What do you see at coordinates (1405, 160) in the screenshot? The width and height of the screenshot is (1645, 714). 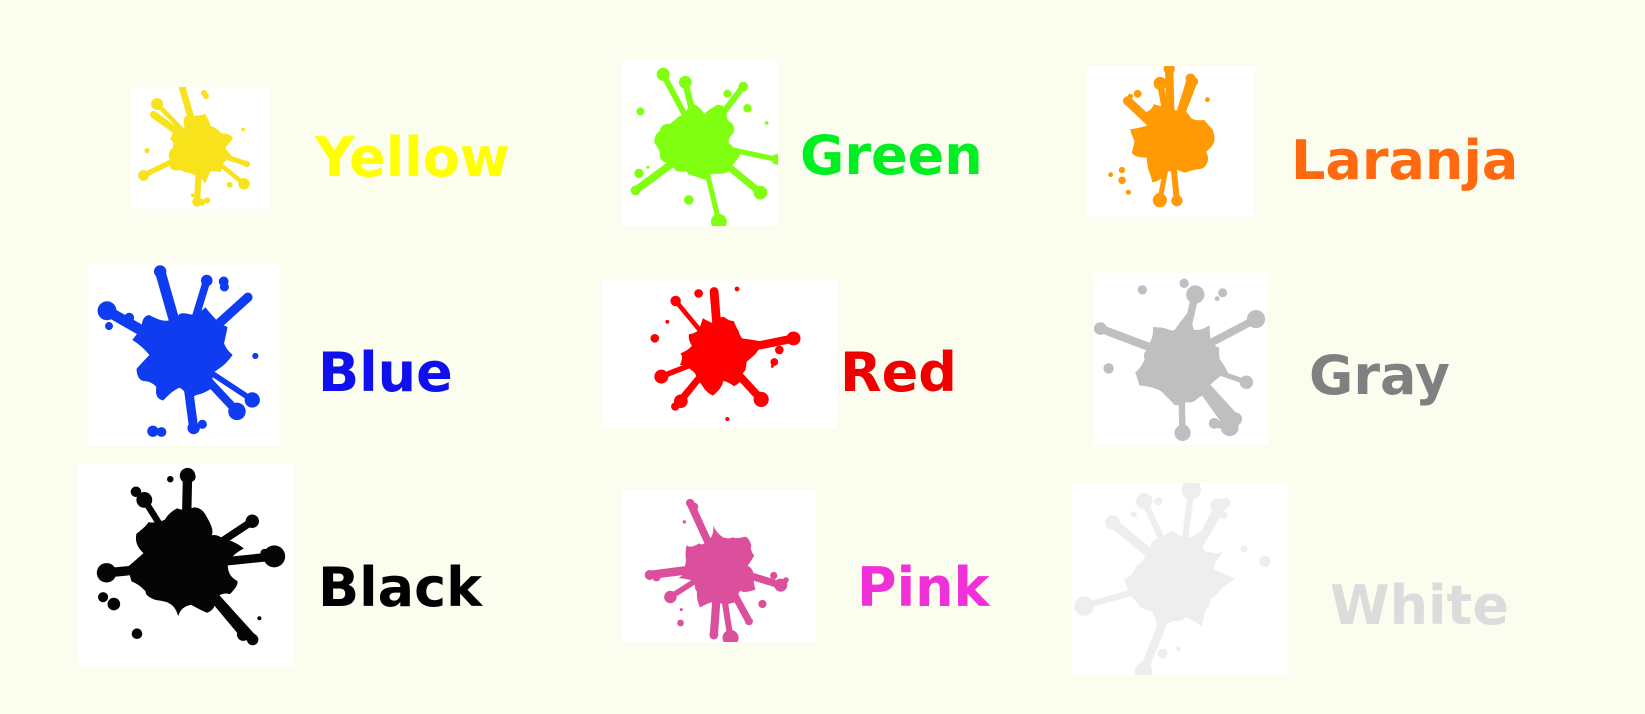 I see `color-label-orange: Laranja` at bounding box center [1405, 160].